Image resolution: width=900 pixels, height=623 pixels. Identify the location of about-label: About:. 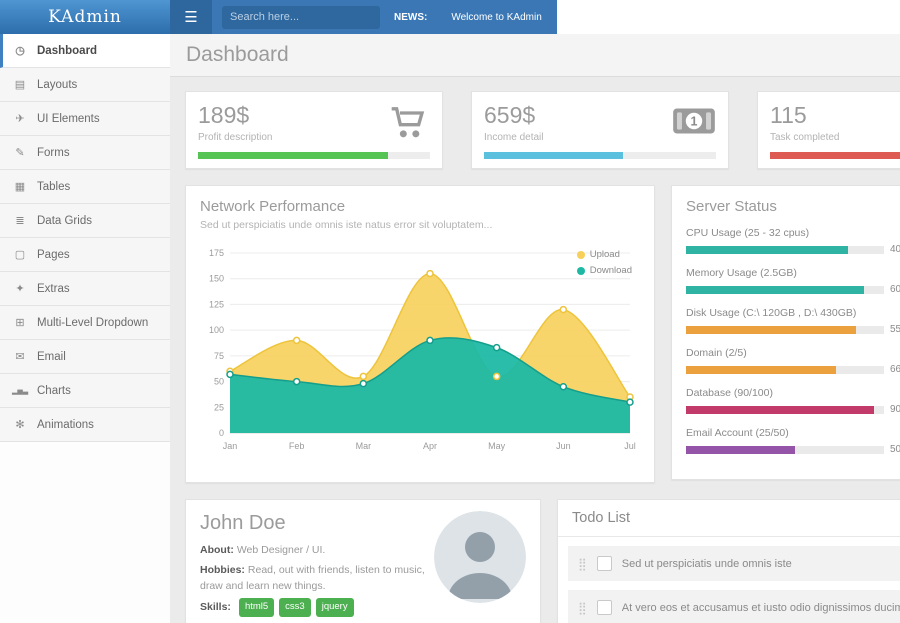
(217, 550).